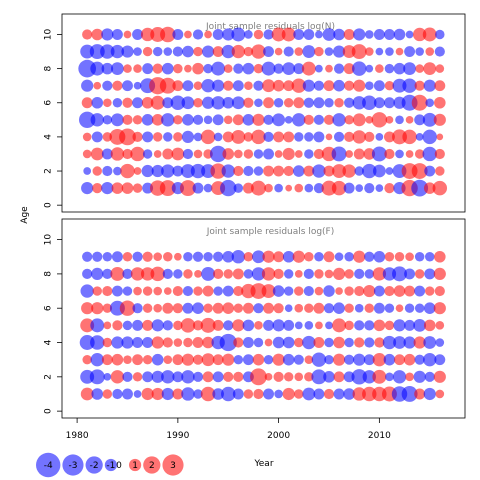 Image resolution: width=480 pixels, height=480 pixels. Describe the element at coordinates (49, 137) in the screenshot. I see `y-tick-label: 4` at that location.